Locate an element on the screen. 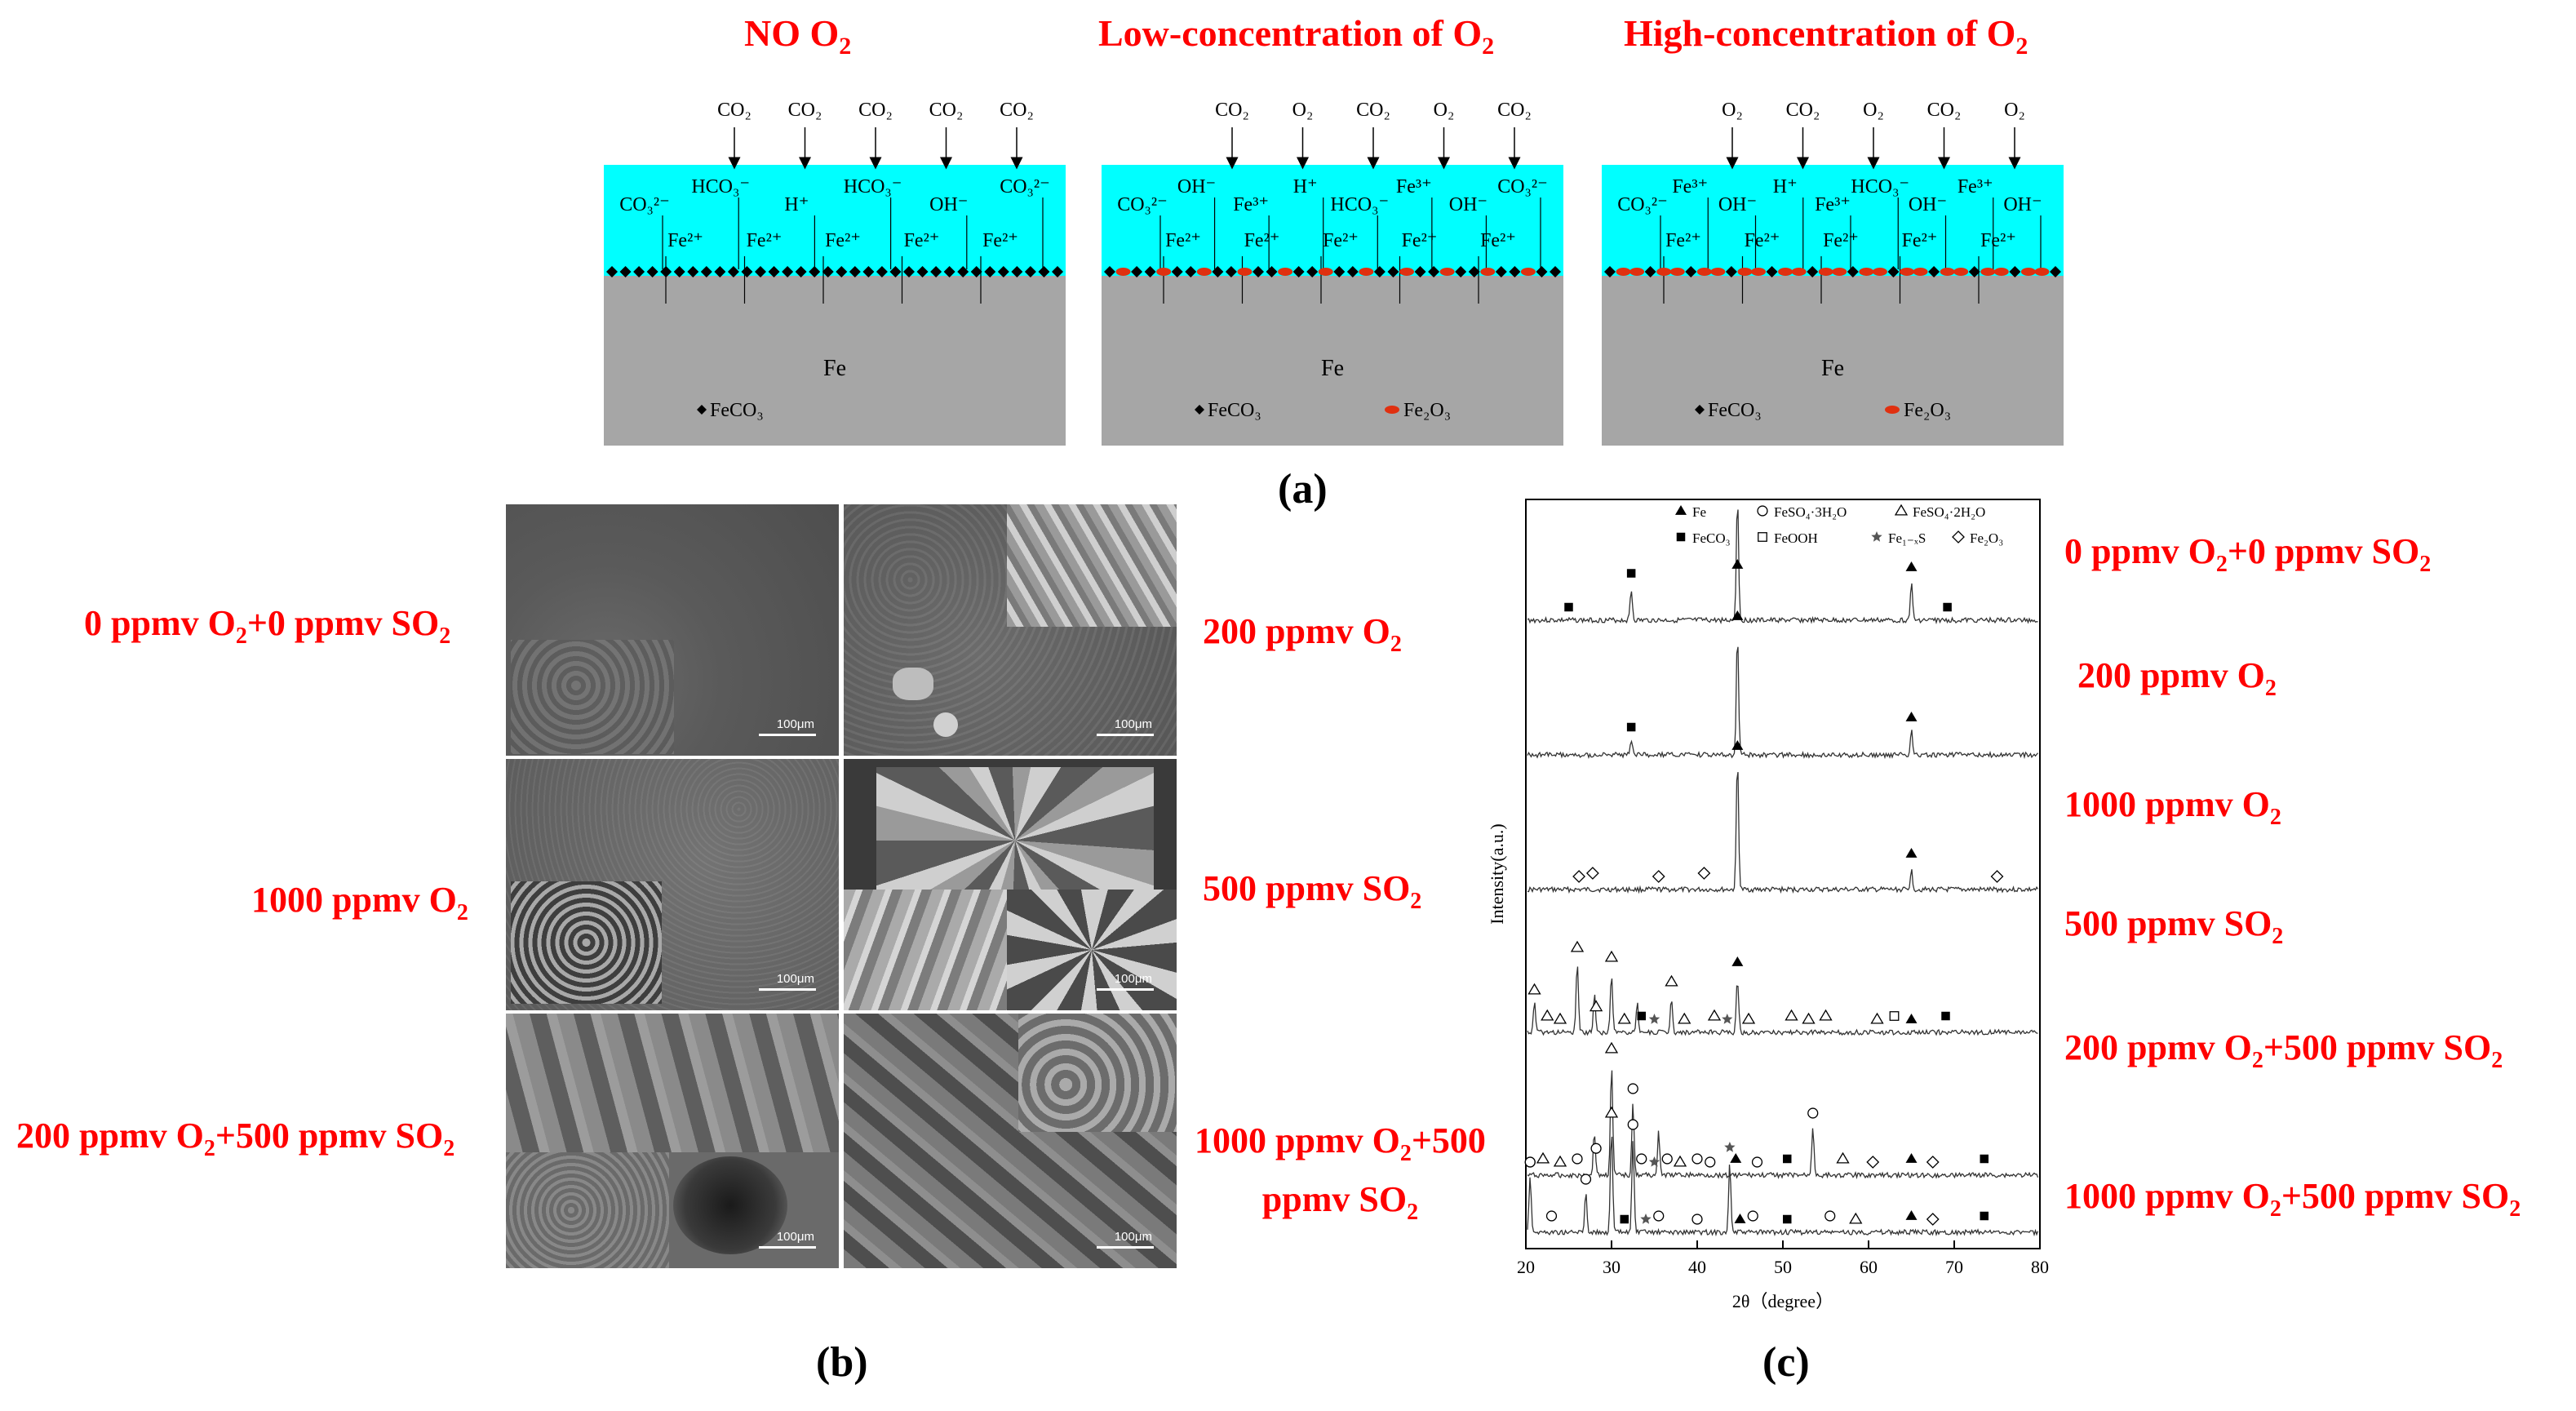 This screenshot has width=2576, height=1411. sem-label-right-1: 200 ppmv O2 is located at coordinates (1302, 634).